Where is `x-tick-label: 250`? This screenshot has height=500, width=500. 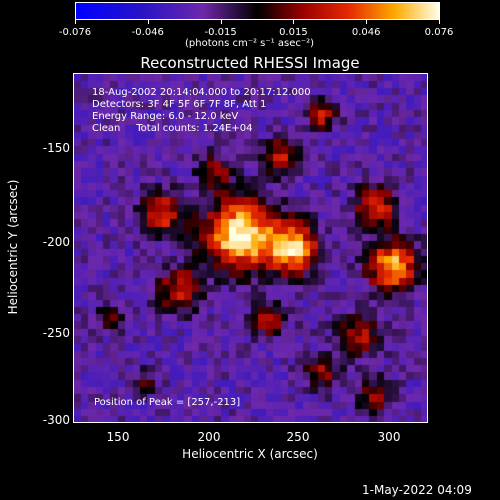 x-tick-label: 250 is located at coordinates (298, 437).